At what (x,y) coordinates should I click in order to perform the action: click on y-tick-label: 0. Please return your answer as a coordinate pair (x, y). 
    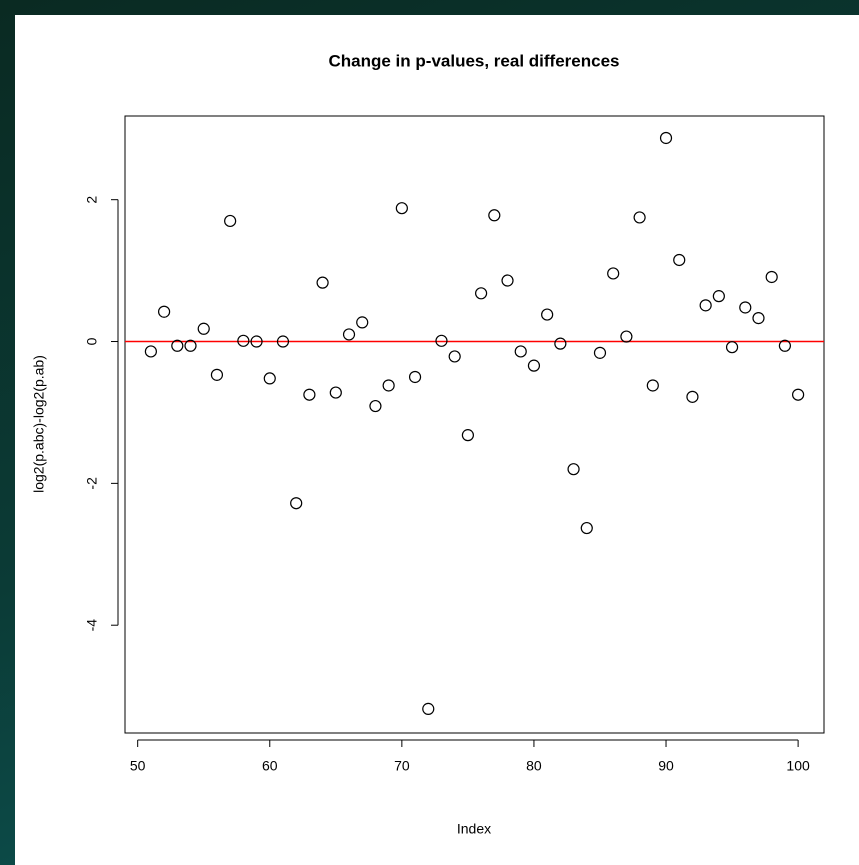
    Looking at the image, I should click on (92, 341).